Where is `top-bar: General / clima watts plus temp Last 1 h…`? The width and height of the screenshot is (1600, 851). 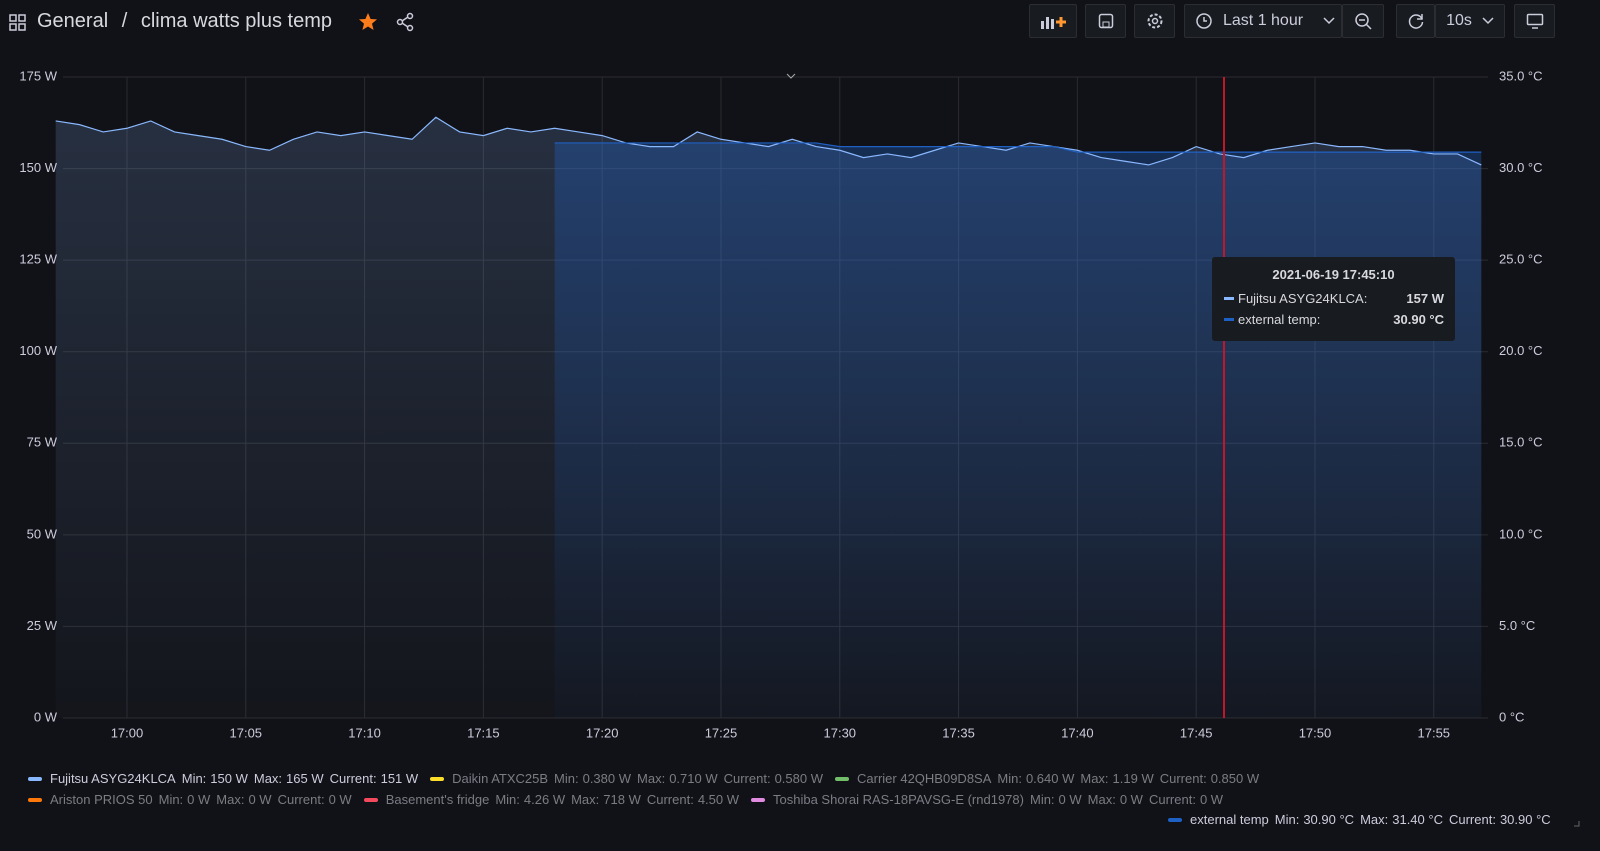 top-bar: General / clima watts plus temp Last 1 h… is located at coordinates (800, 23).